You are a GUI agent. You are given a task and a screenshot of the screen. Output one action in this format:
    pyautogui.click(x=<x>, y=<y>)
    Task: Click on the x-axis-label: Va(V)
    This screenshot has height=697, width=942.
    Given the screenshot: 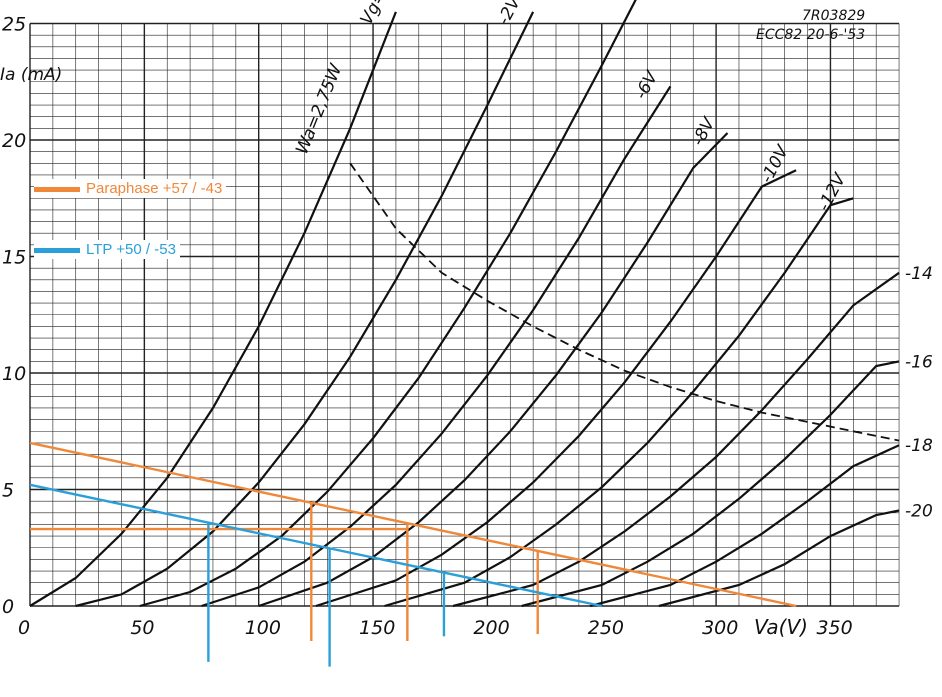 What is the action you would take?
    pyautogui.click(x=781, y=627)
    